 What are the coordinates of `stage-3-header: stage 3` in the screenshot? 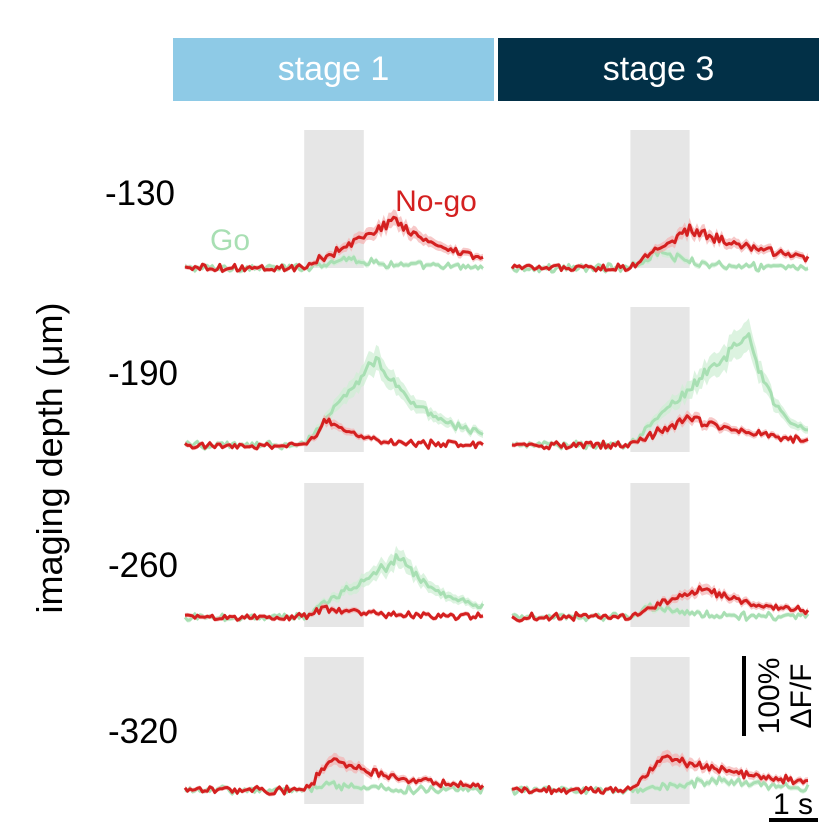 It's located at (658, 69).